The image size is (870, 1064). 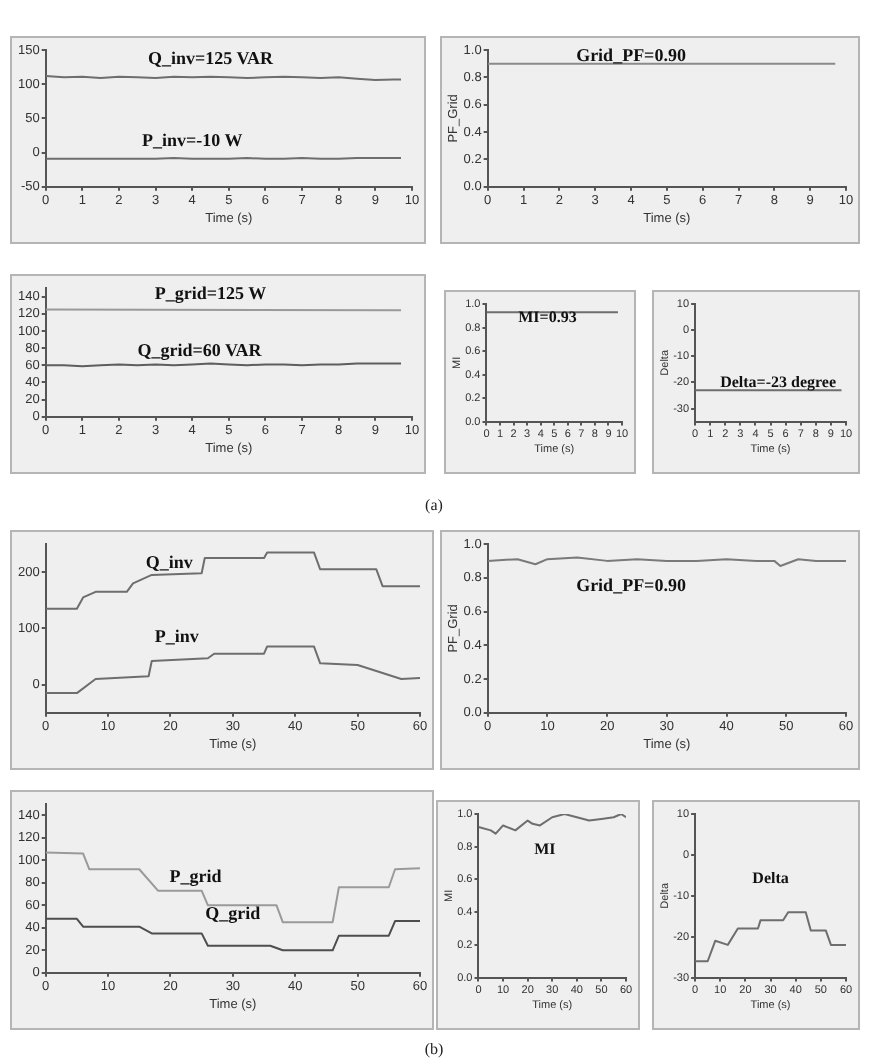 What do you see at coordinates (547, 317) in the screenshot?
I see `annotation: MI=0.93` at bounding box center [547, 317].